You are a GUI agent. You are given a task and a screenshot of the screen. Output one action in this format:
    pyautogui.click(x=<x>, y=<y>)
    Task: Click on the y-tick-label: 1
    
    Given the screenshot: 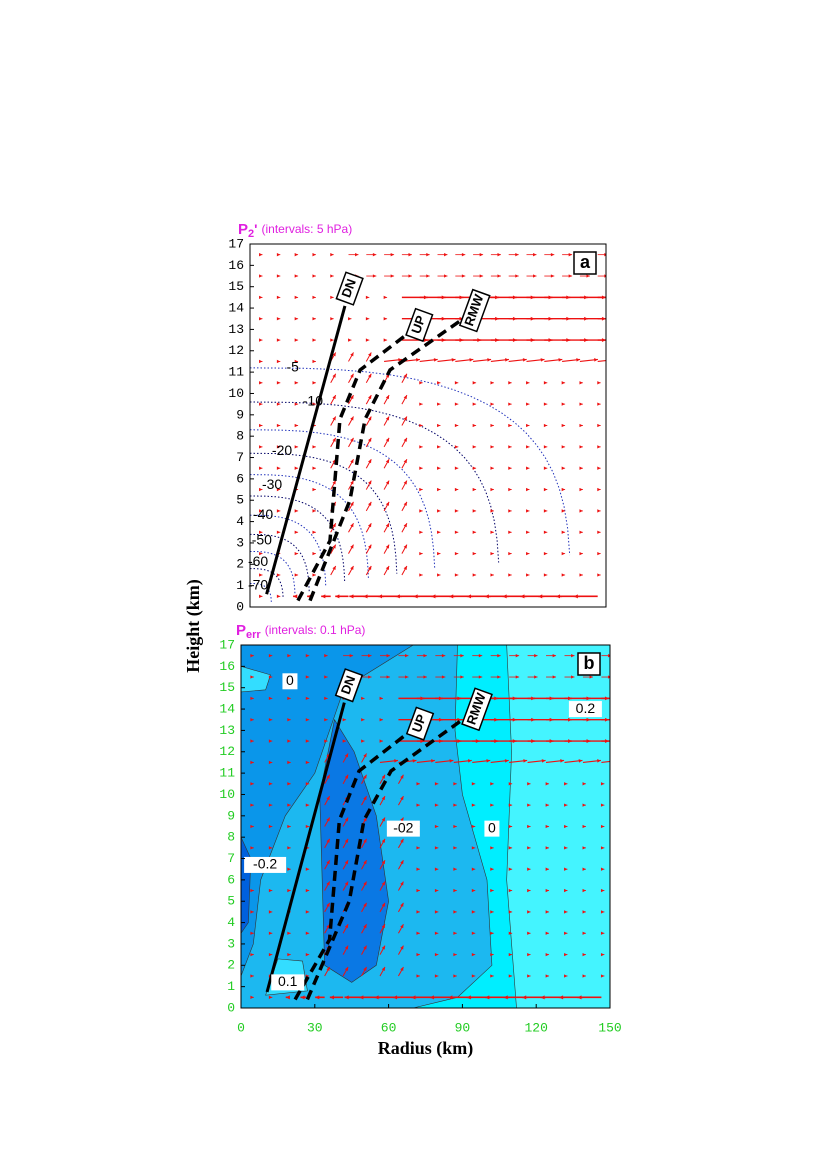 What is the action you would take?
    pyautogui.click(x=240, y=585)
    